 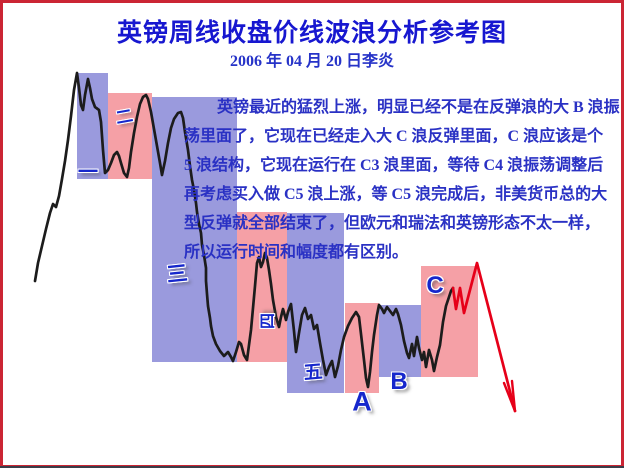 I want to click on wave-zone-四, so click(x=262, y=287).